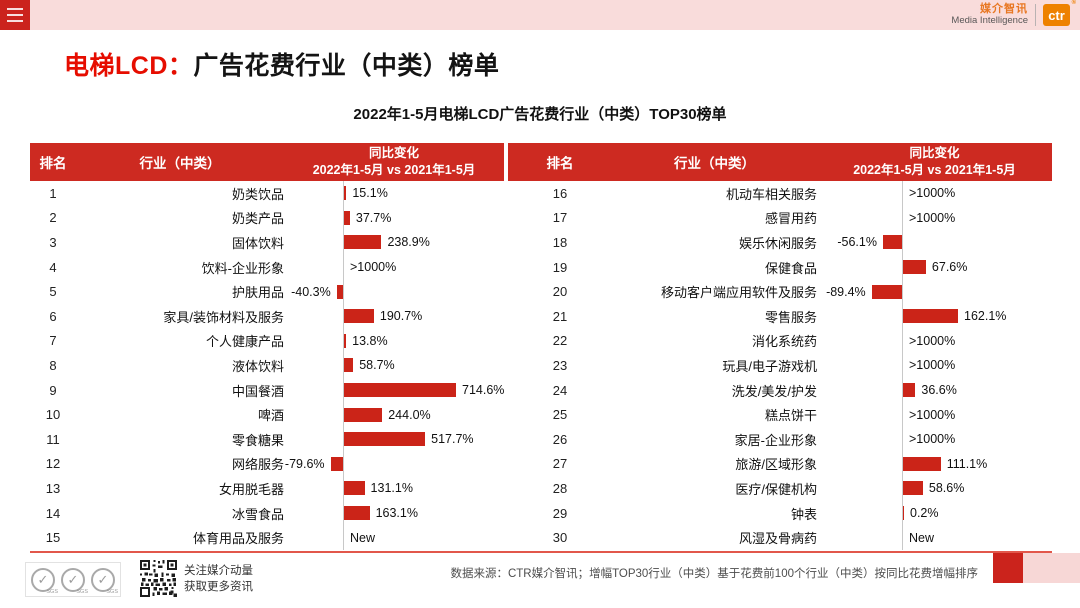 This screenshot has height=608, width=1080. What do you see at coordinates (560, 538) in the screenshot?
I see `rank-cell: 30` at bounding box center [560, 538].